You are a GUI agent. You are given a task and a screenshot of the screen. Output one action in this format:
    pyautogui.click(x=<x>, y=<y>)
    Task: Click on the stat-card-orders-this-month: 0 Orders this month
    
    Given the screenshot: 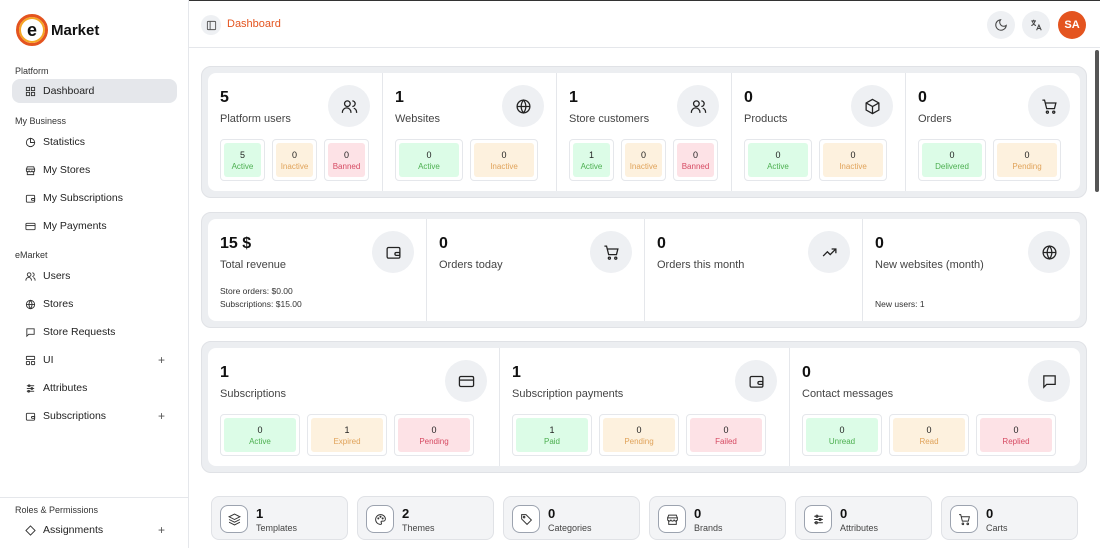 What is the action you would take?
    pyautogui.click(x=754, y=270)
    